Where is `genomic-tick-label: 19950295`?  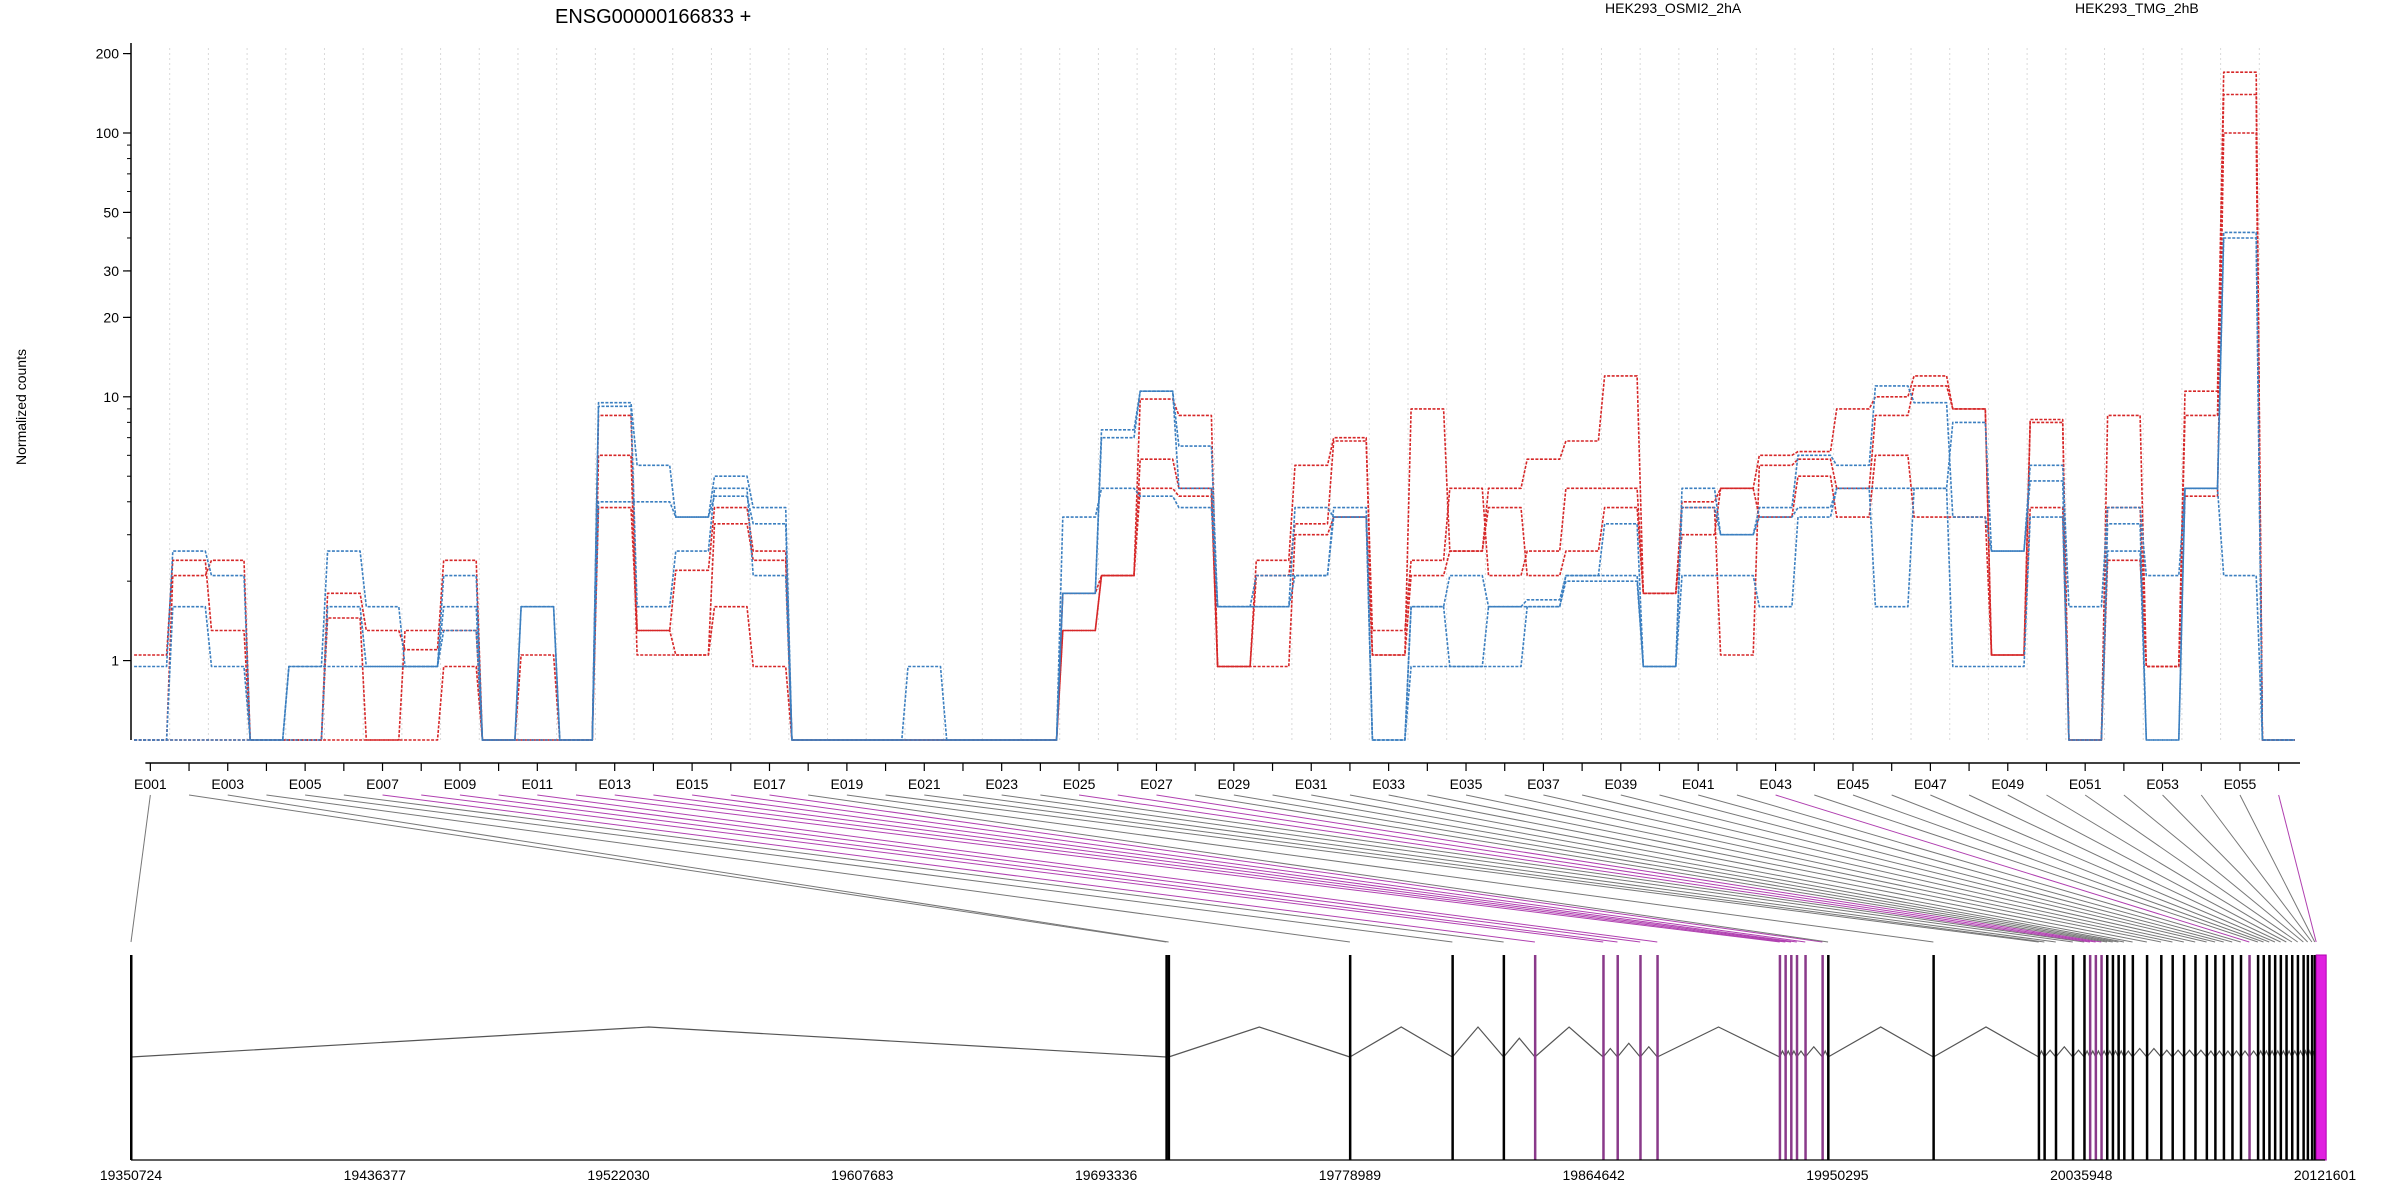
genomic-tick-label: 19950295 is located at coordinates (1837, 1175).